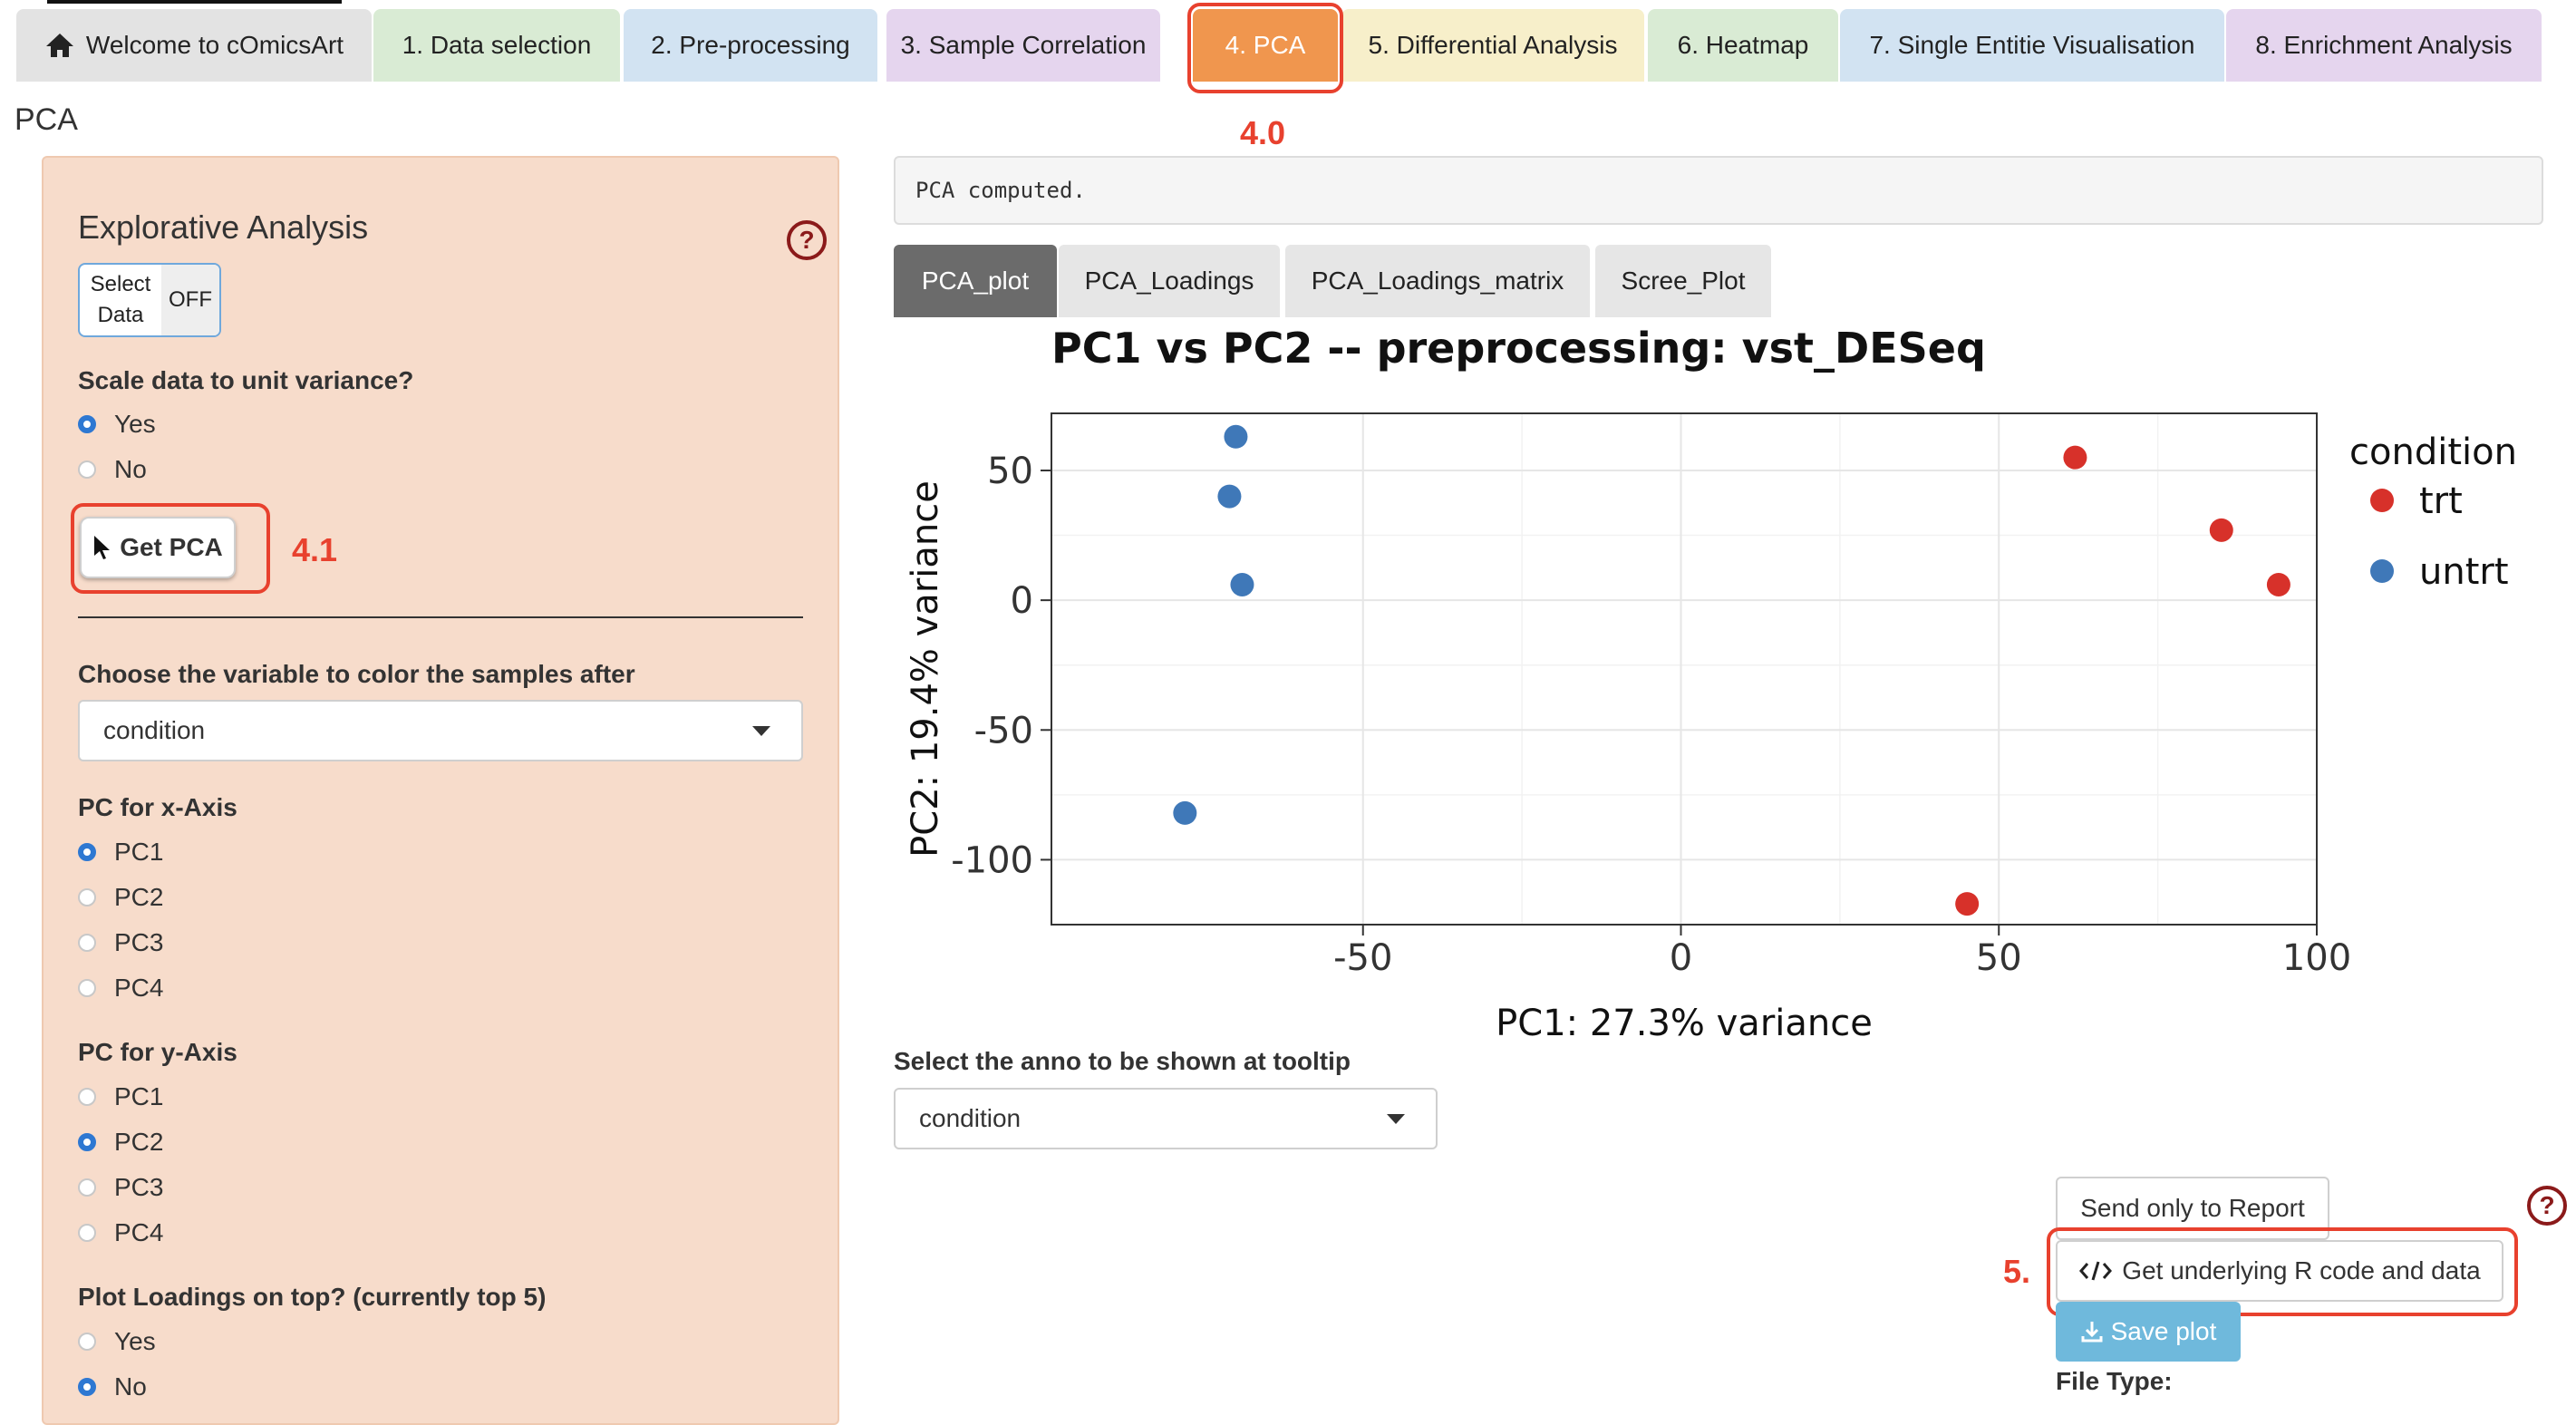 This screenshot has width=2576, height=1425. What do you see at coordinates (2382, 571) in the screenshot?
I see `legend-key-untrt` at bounding box center [2382, 571].